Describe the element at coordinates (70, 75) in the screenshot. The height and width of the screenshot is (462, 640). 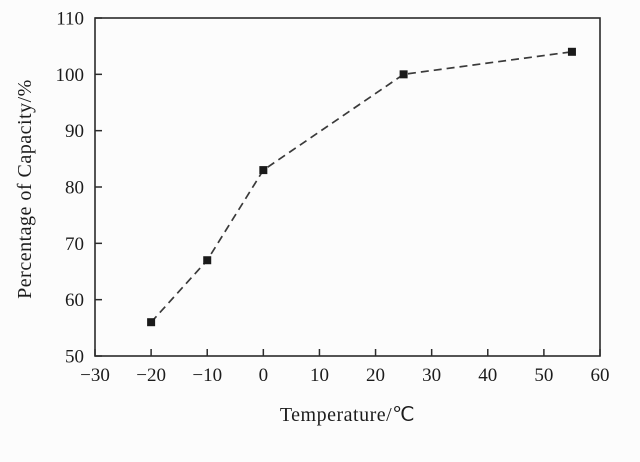
I see `y-tick-label: 100` at that location.